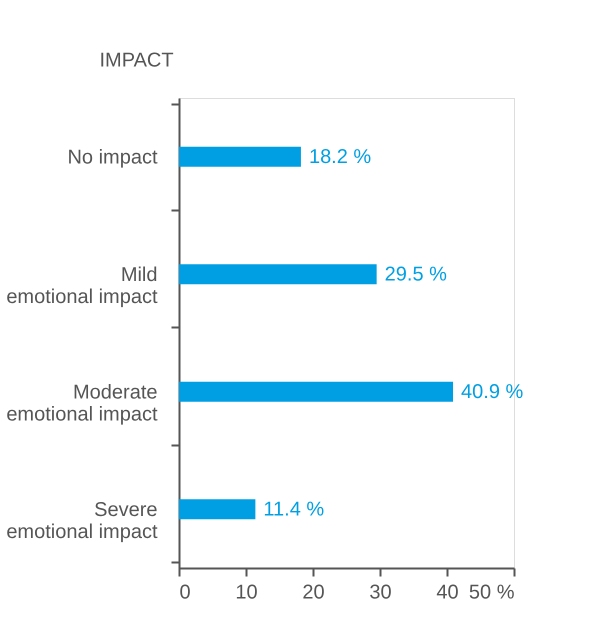 The image size is (602, 622). I want to click on data-label: 29.5 %, so click(416, 274).